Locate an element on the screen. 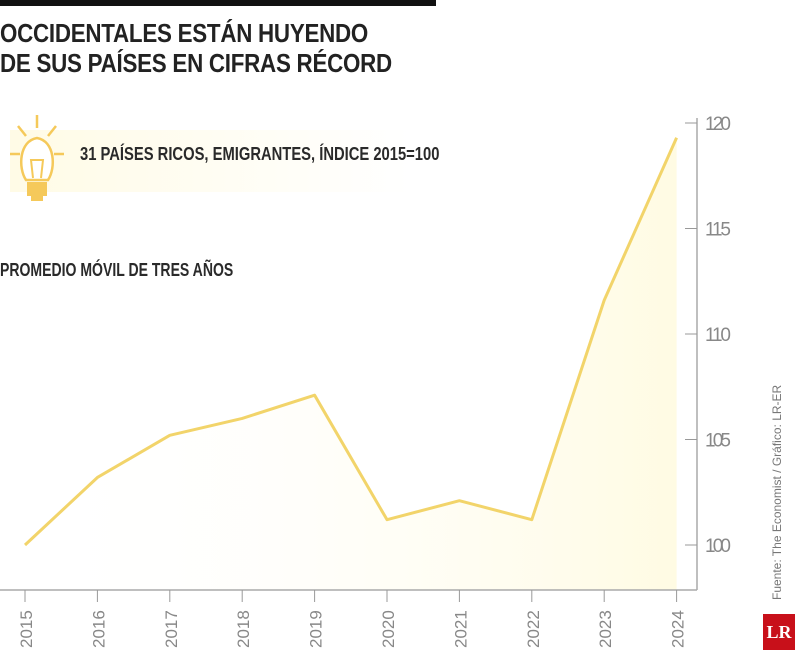 The width and height of the screenshot is (800, 666). y-tick-label: 110 is located at coordinates (718, 335).